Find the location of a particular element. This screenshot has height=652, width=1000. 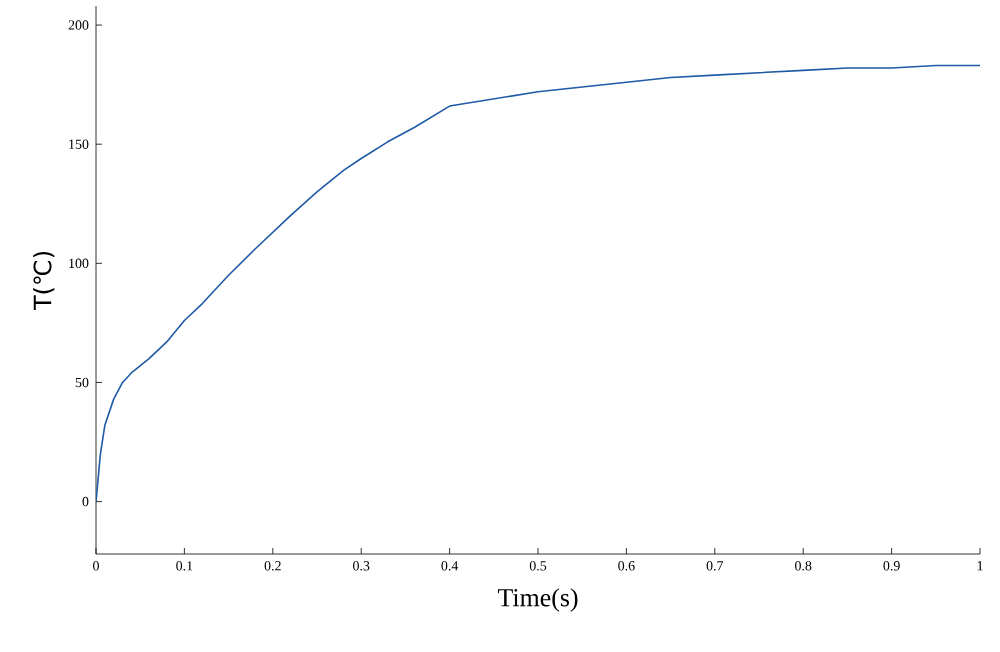

x-axis-title: Time(s) is located at coordinates (537, 600).